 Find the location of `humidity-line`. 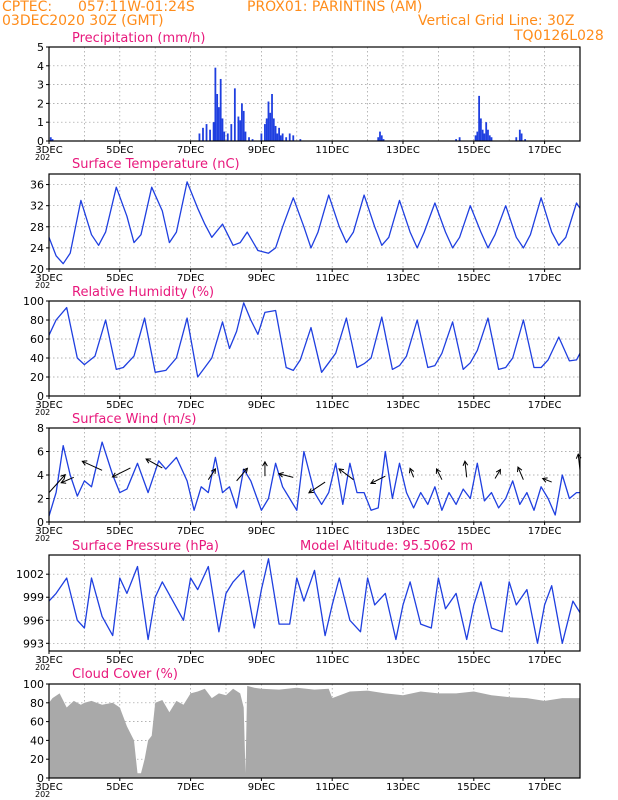

humidity-line is located at coordinates (314, 340).